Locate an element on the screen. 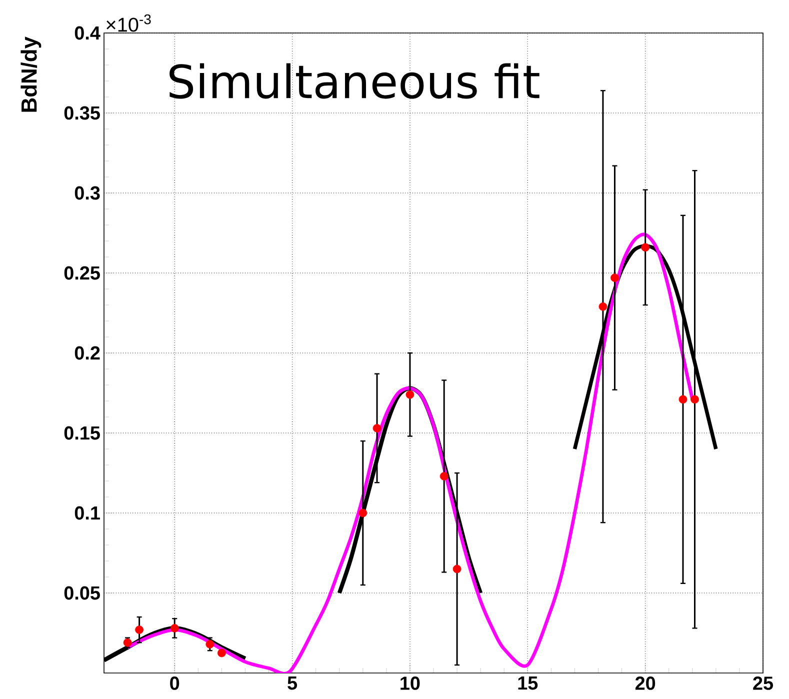 This screenshot has width=789, height=699. y-tick-label: 0.05 is located at coordinates (82, 593).